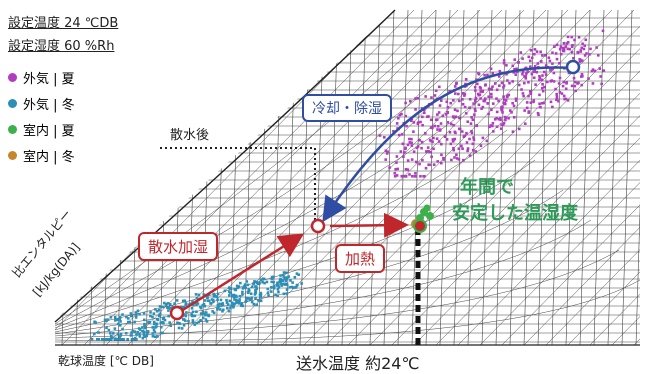 This screenshot has width=659, height=374. What do you see at coordinates (12, 103) in the screenshot?
I see `legend-dot` at bounding box center [12, 103].